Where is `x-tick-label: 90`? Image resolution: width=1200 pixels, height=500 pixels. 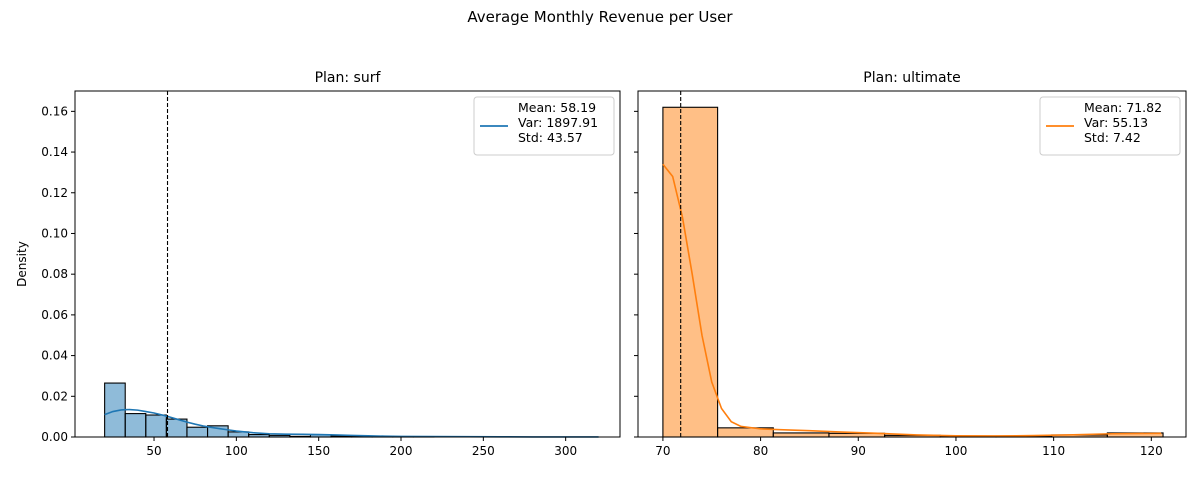 x-tick-label: 90 is located at coordinates (858, 451).